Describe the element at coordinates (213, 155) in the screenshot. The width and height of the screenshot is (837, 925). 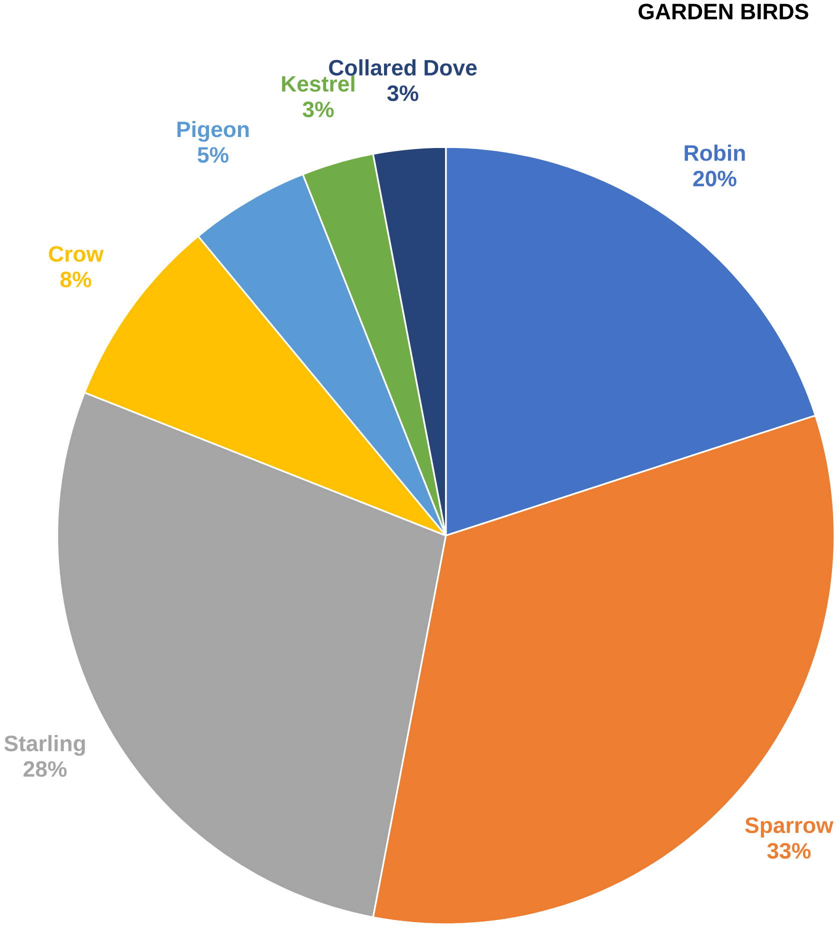
I see `data-label: 5%` at that location.